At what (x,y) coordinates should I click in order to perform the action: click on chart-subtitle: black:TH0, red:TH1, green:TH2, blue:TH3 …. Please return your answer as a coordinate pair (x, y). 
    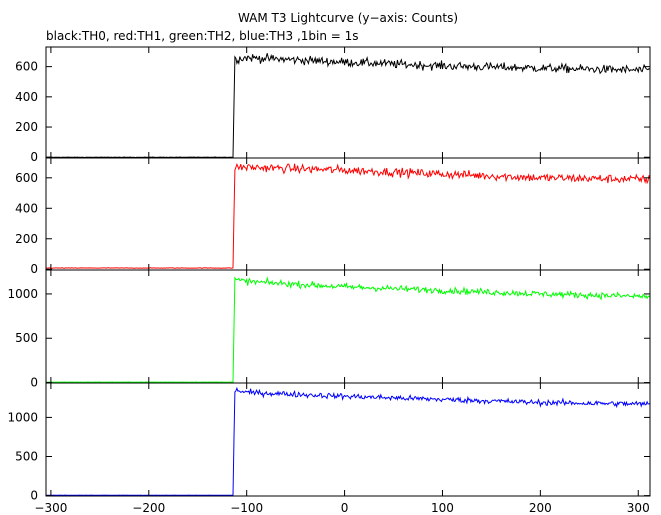
    Looking at the image, I should click on (202, 36).